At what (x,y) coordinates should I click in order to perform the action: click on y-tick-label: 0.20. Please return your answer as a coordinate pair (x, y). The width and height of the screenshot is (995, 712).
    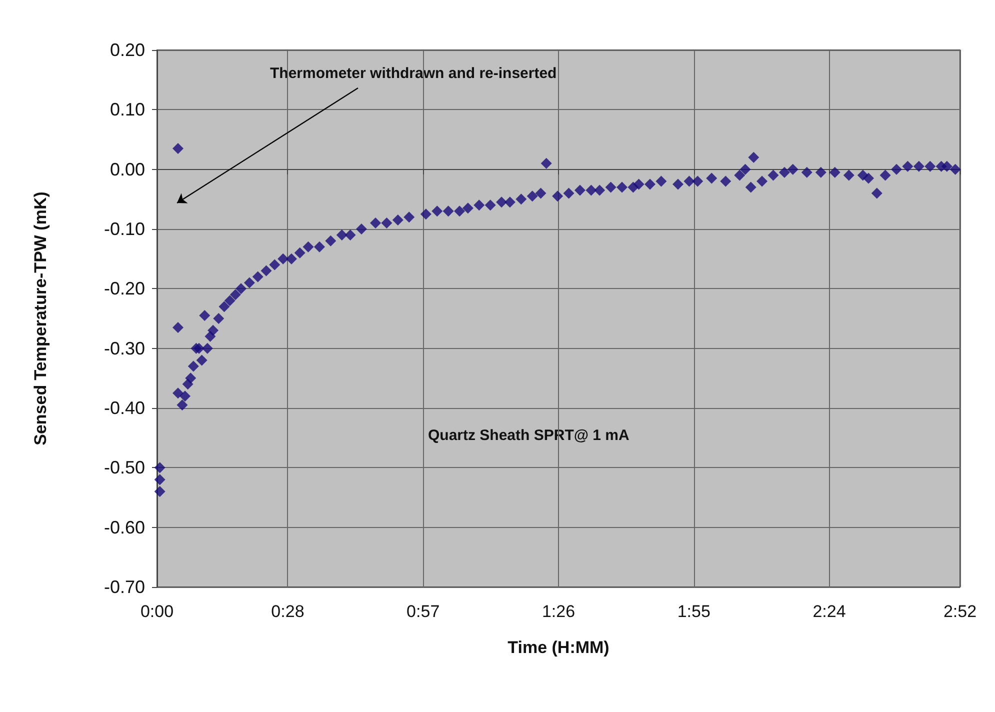
    Looking at the image, I should click on (127, 50).